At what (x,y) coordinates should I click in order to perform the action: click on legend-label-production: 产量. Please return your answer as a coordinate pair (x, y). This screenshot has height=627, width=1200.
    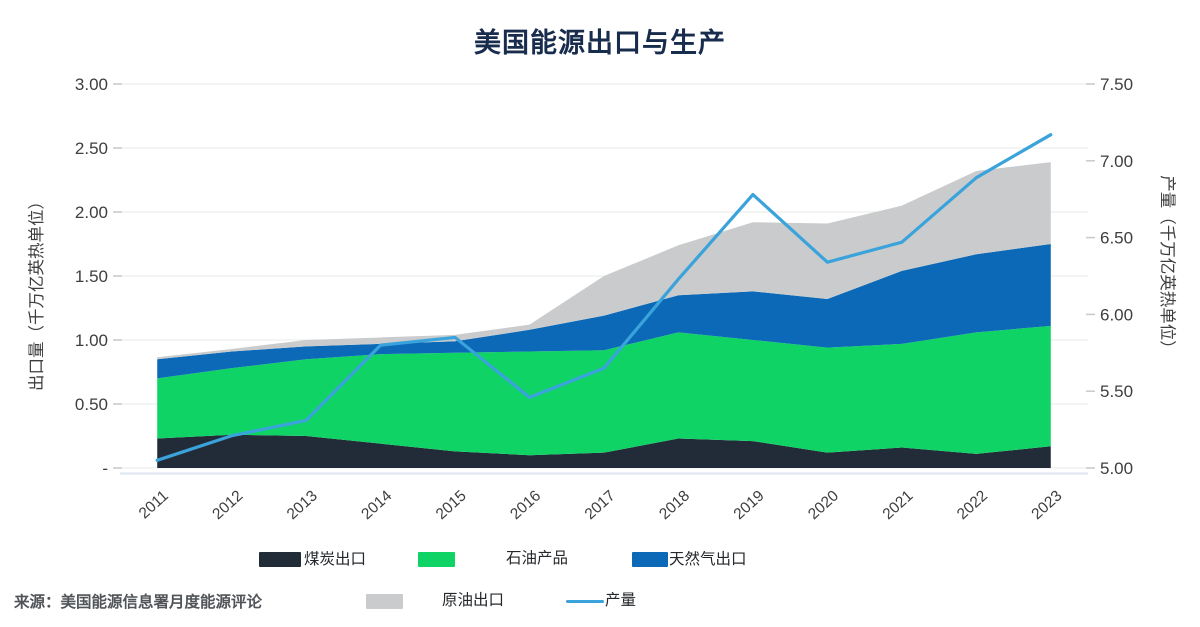
    Looking at the image, I should click on (621, 600).